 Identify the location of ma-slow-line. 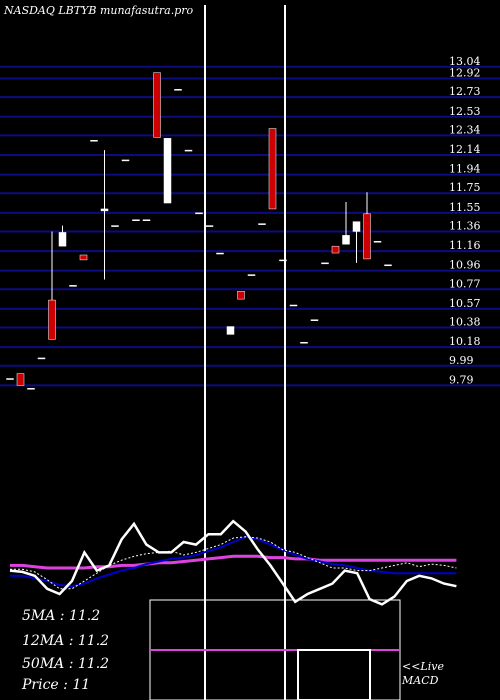
(233, 561).